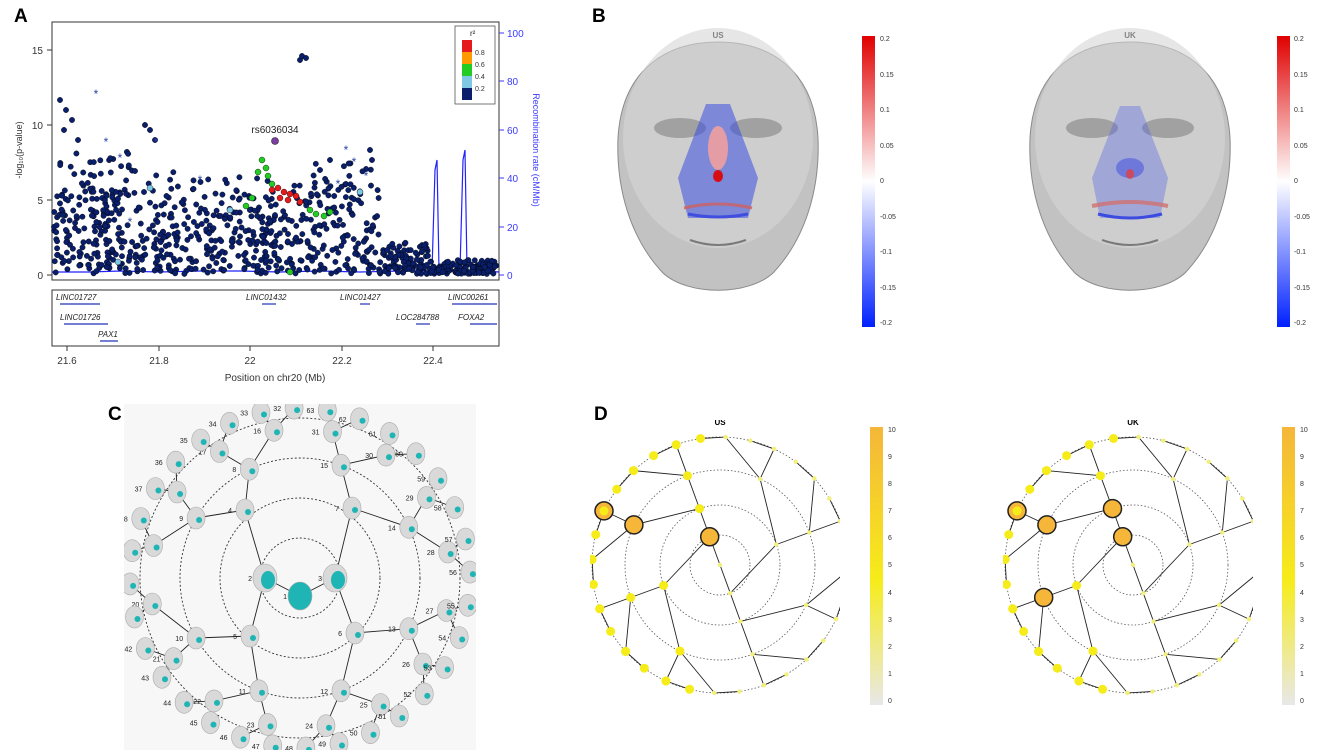  I want to click on colorbar-tick: 8, so click(890, 485).